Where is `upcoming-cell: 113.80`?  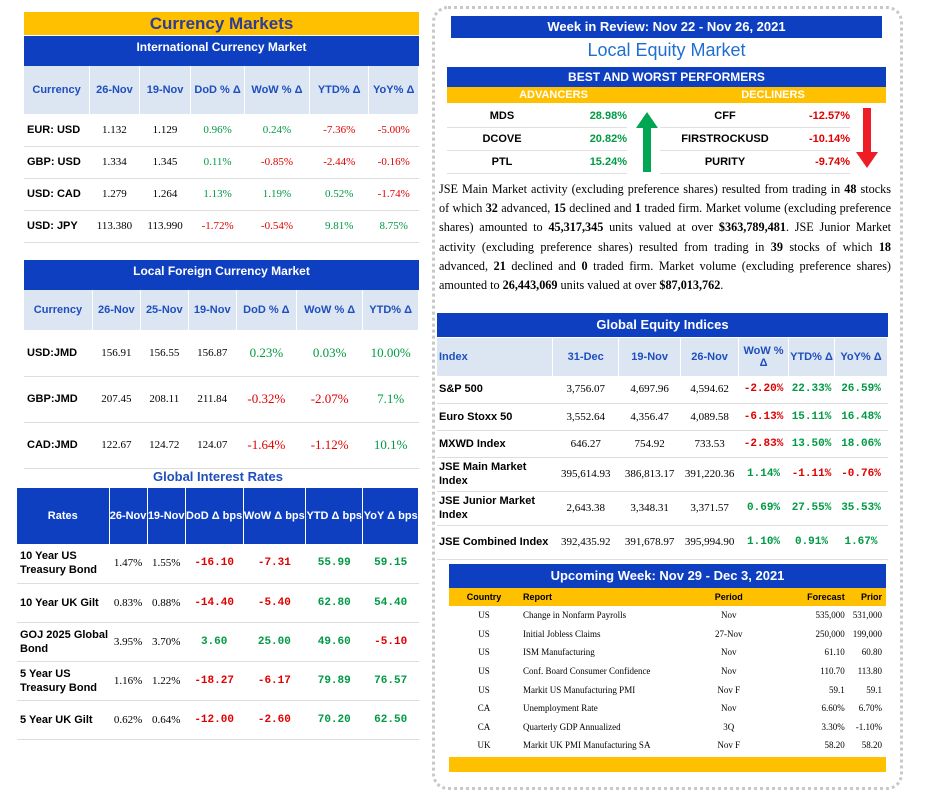
upcoming-cell: 113.80 is located at coordinates (869, 671).